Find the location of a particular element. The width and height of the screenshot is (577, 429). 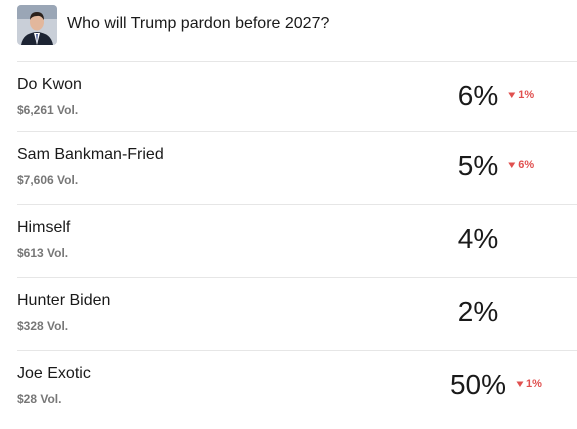

outcome-volume: $328 Vol. is located at coordinates (43, 326).